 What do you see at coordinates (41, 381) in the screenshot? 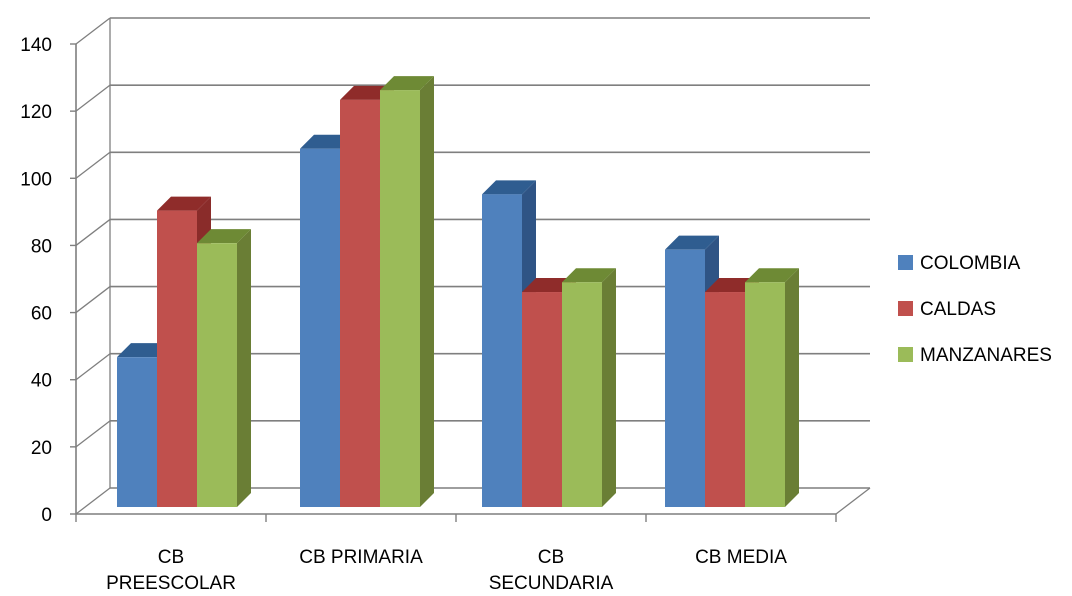
I see `y-tick-label: 40` at bounding box center [41, 381].